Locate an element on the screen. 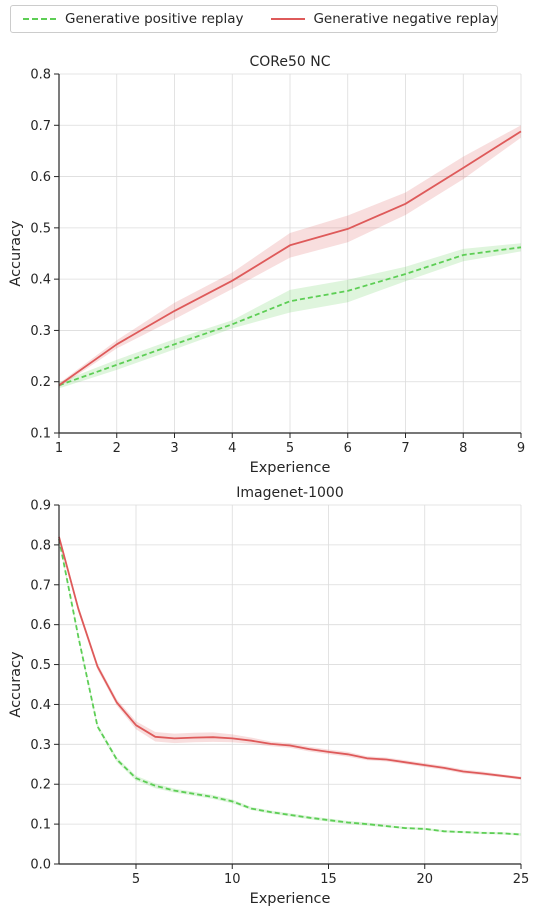  chart-title: Imagenet-1000 is located at coordinates (290, 493).